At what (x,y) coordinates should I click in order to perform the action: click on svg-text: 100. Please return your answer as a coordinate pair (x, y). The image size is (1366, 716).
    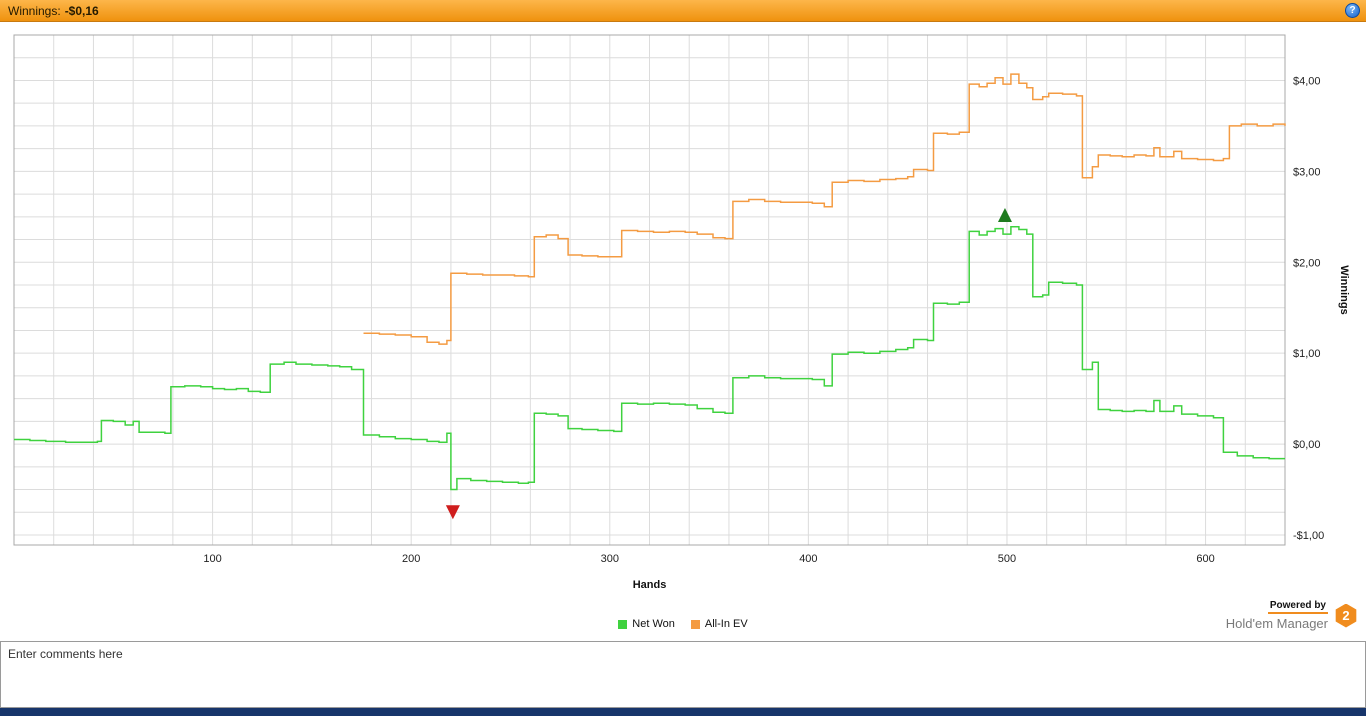
    Looking at the image, I should click on (212, 559).